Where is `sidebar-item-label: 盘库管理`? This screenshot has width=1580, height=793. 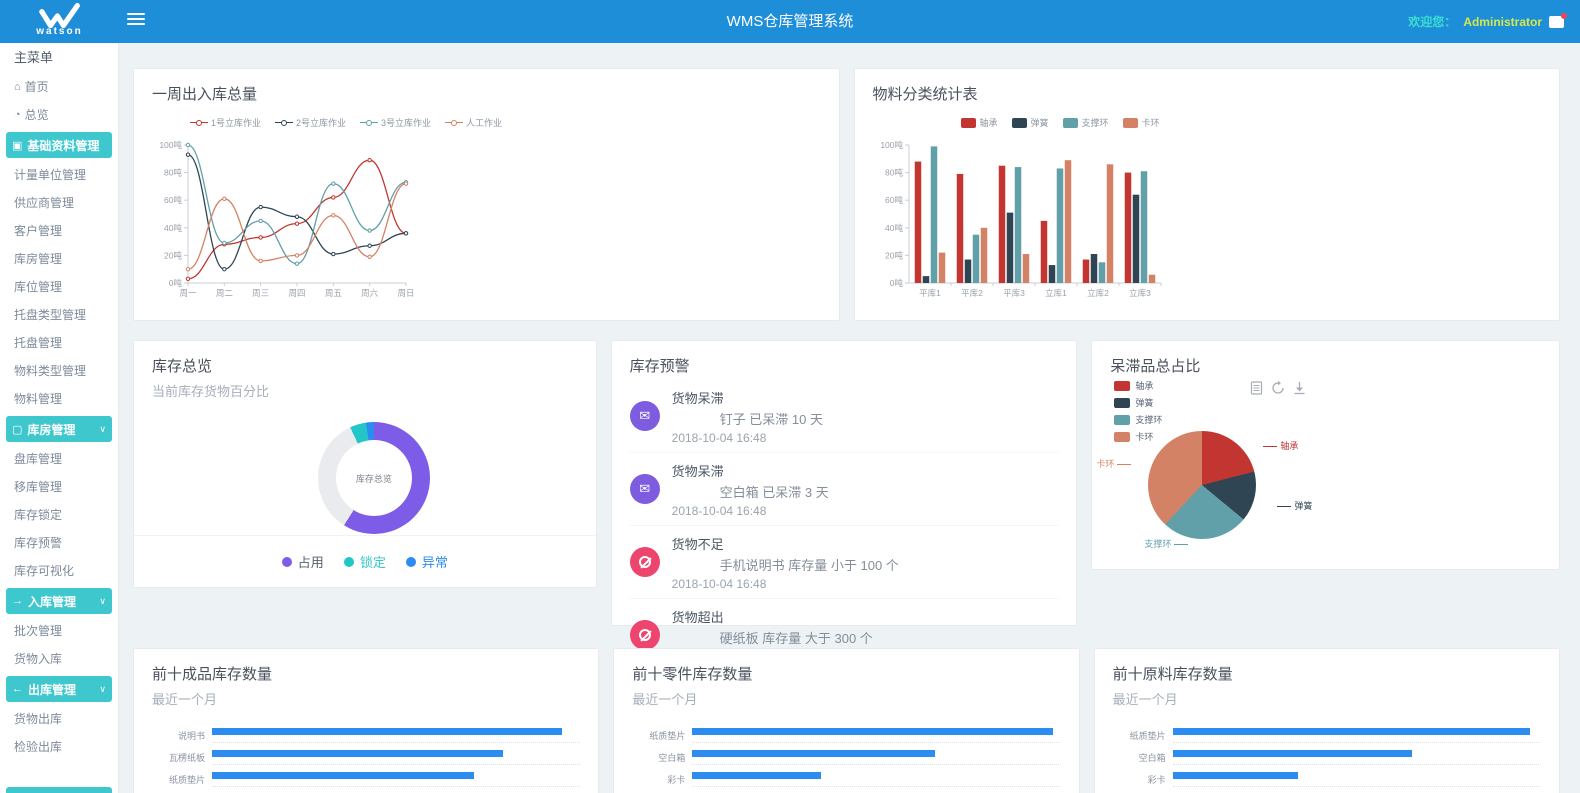 sidebar-item-label: 盘库管理 is located at coordinates (38, 459).